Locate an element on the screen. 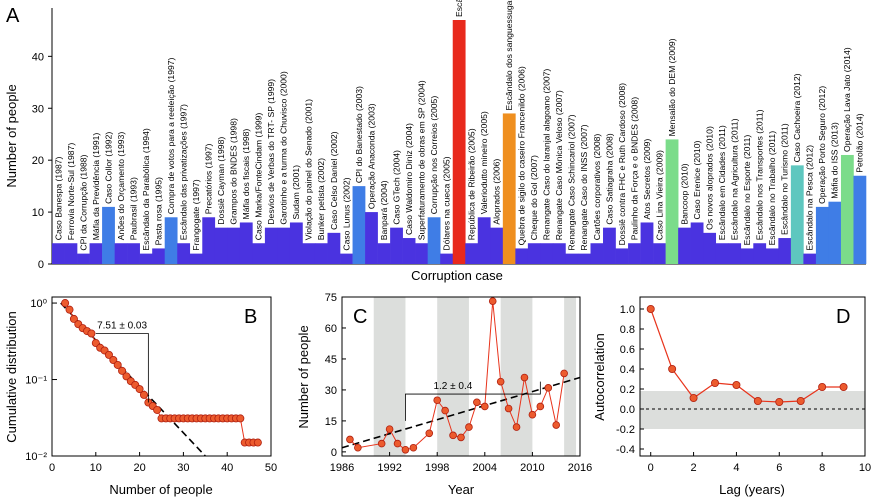 The image size is (872, 499). panel-c-marks: 1.2 ± 0.4 is located at coordinates (461, 375).